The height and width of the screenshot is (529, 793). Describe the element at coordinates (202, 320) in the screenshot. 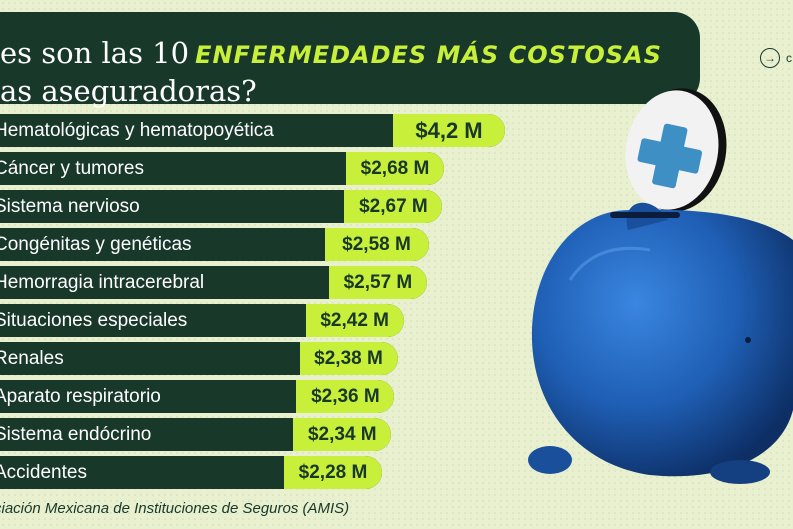

I see `chart-row: Situaciones especiales $2,42 M` at that location.